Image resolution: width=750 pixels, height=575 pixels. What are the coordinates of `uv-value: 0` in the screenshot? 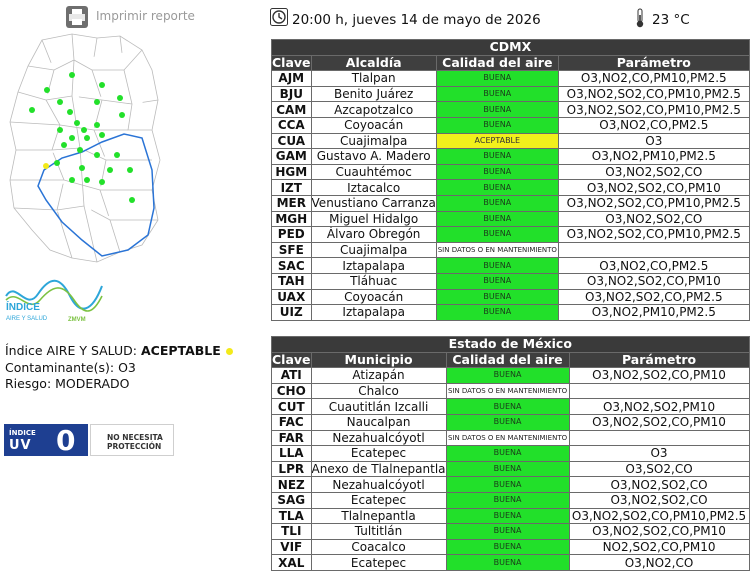 It's located at (66, 440).